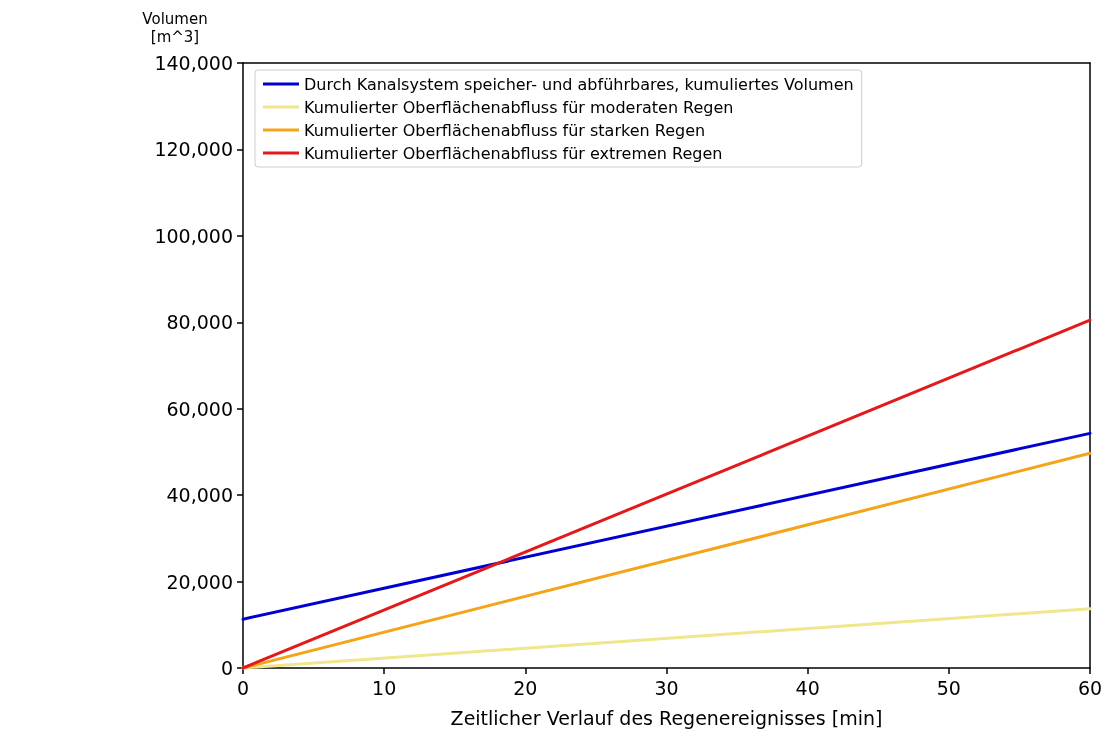 The height and width of the screenshot is (744, 1111). What do you see at coordinates (175, 28) in the screenshot?
I see `y-axis-title: Volumen [m^3]` at bounding box center [175, 28].